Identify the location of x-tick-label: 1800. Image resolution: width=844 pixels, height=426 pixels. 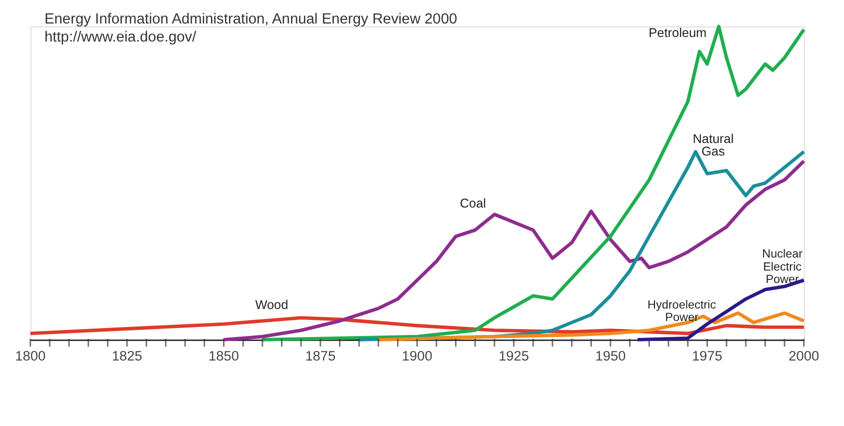
(30, 356).